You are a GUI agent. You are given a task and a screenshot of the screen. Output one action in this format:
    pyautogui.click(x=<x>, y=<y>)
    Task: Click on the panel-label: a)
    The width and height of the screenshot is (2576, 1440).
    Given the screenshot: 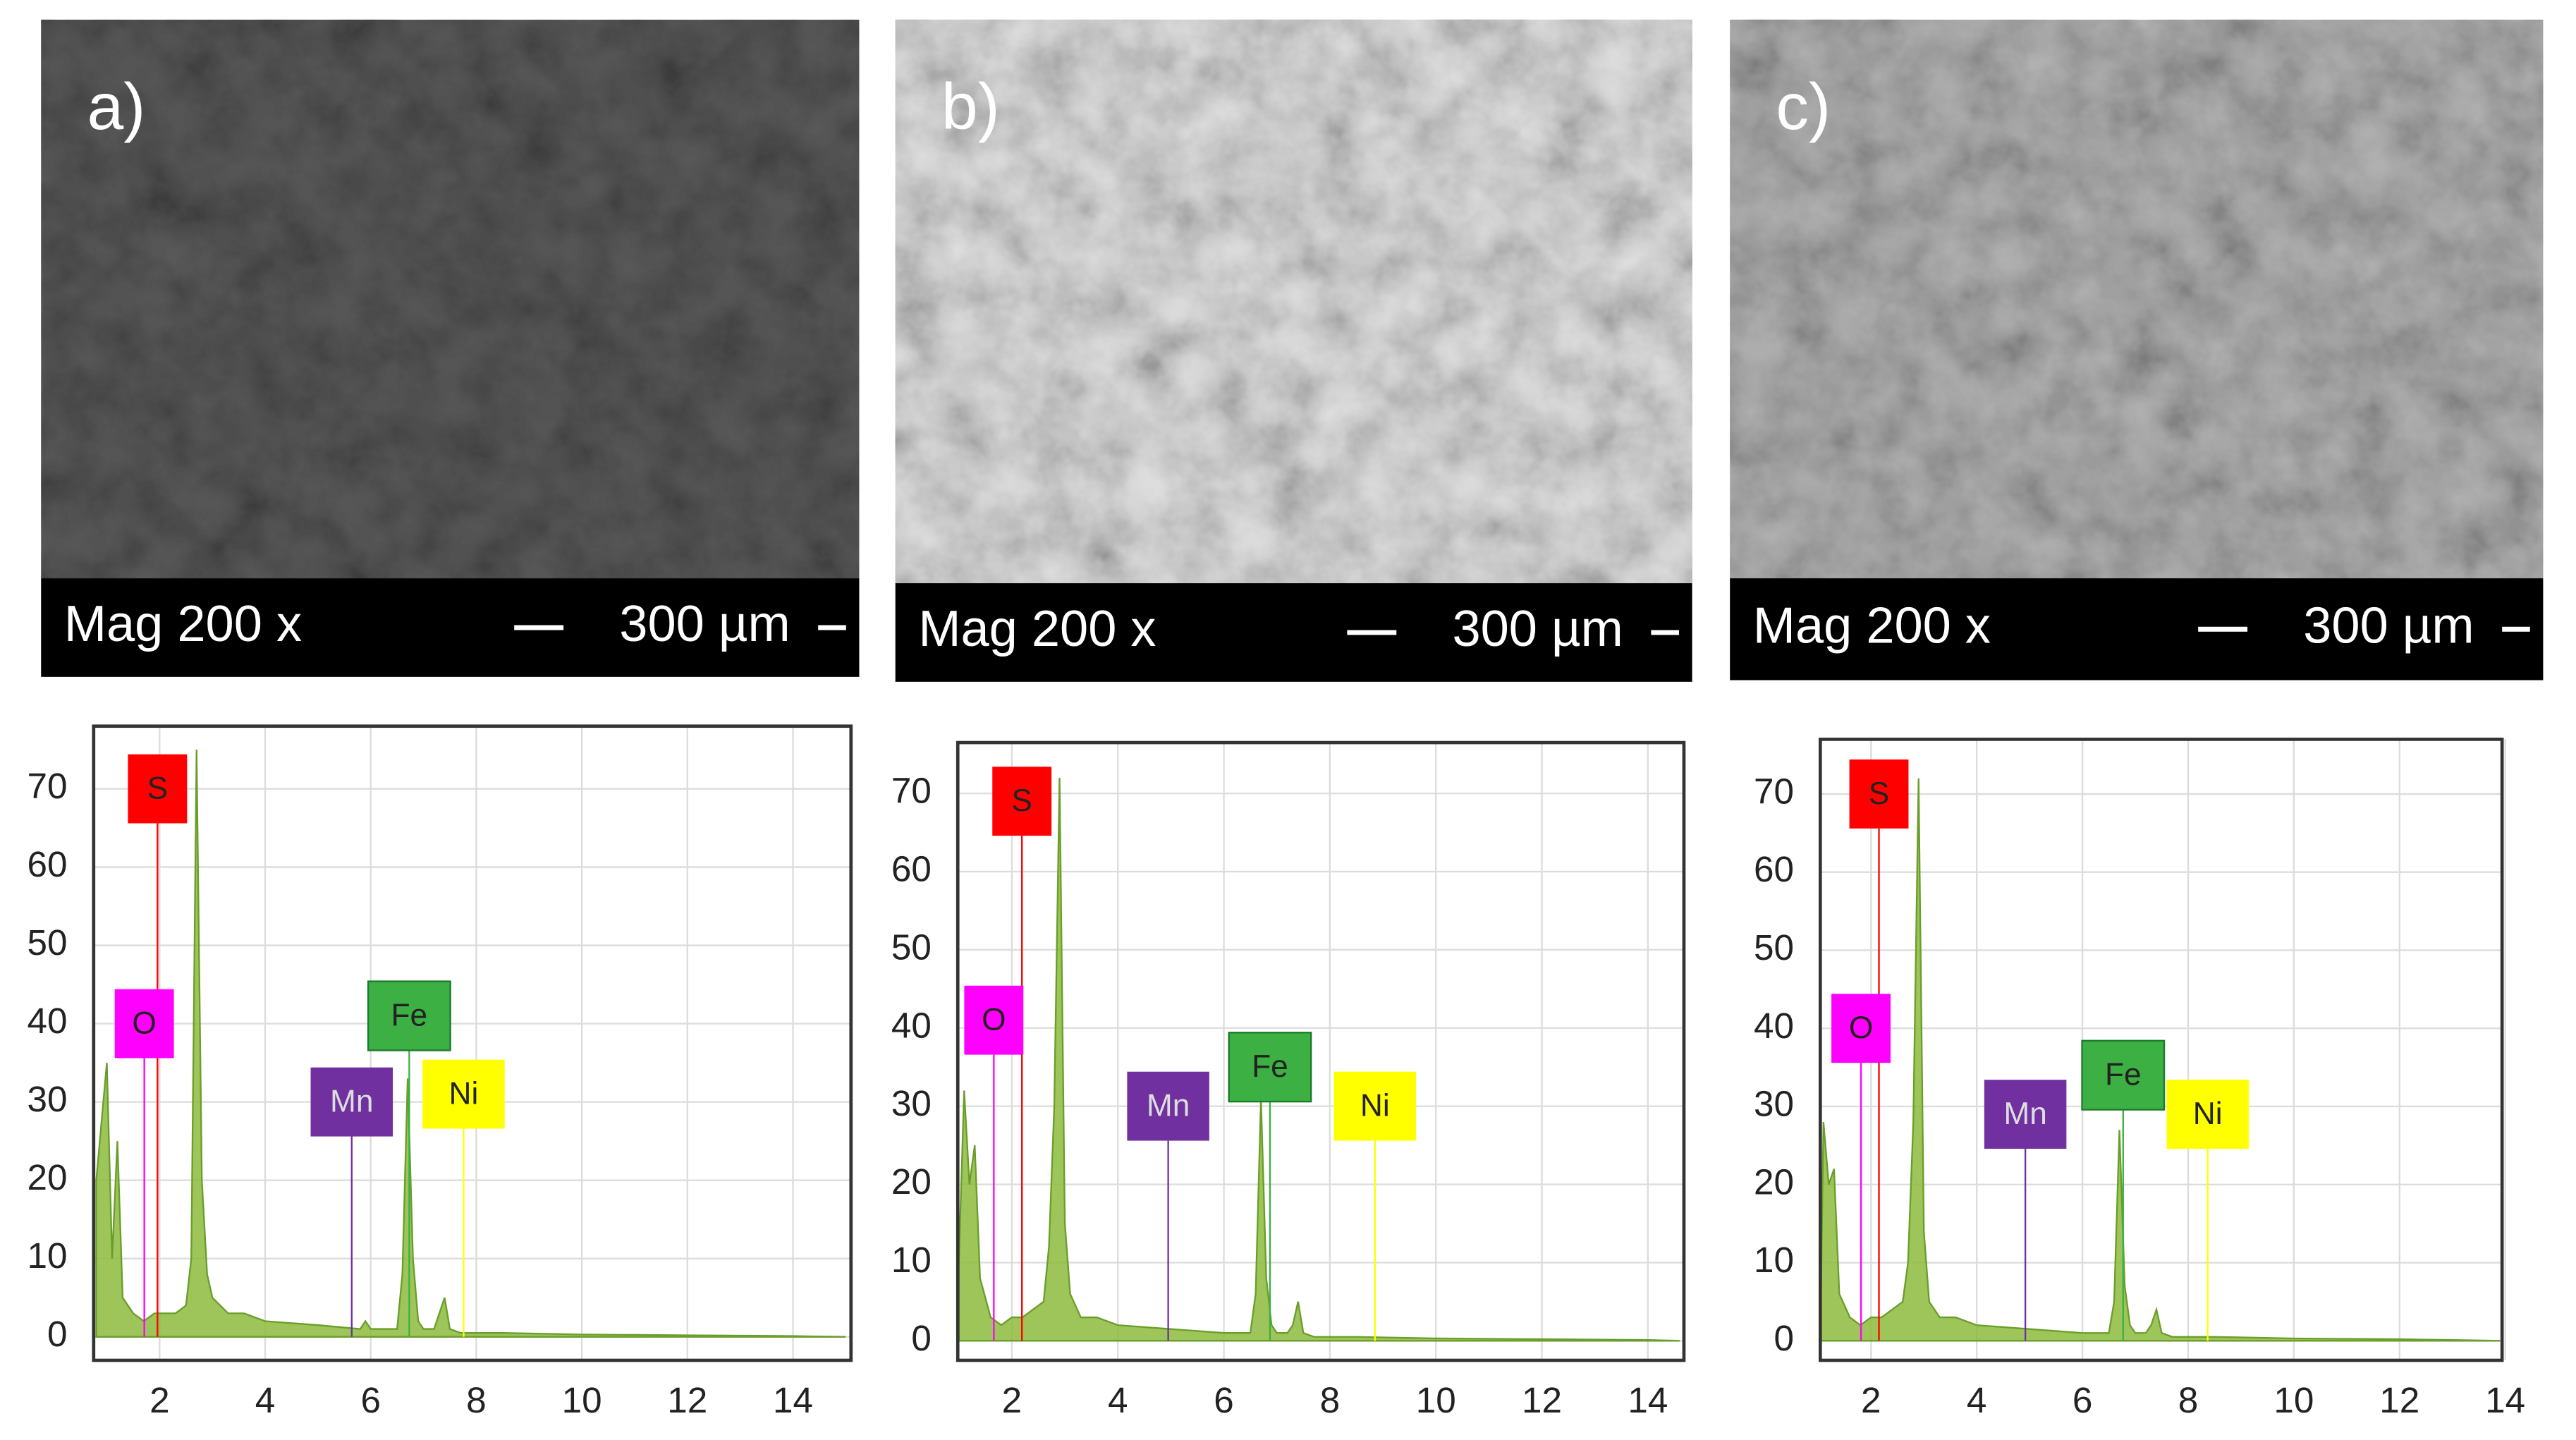 What is the action you would take?
    pyautogui.click(x=116, y=107)
    